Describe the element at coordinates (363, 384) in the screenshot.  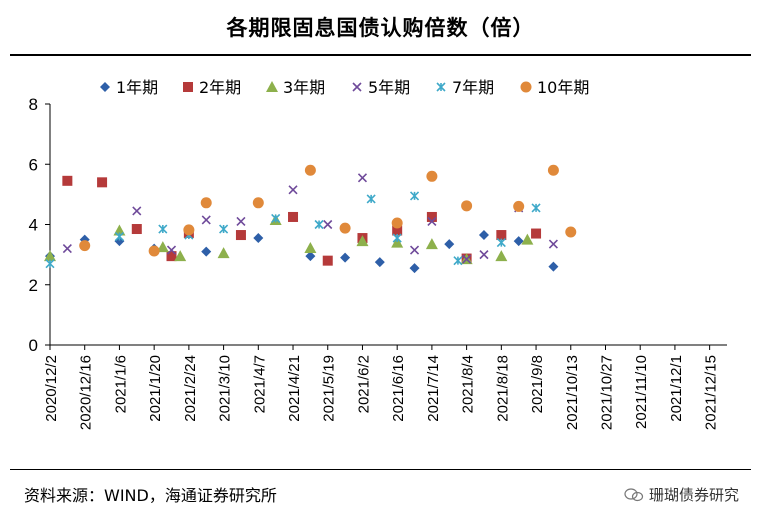
I see `x-tick-label: 2021/6/2` at that location.